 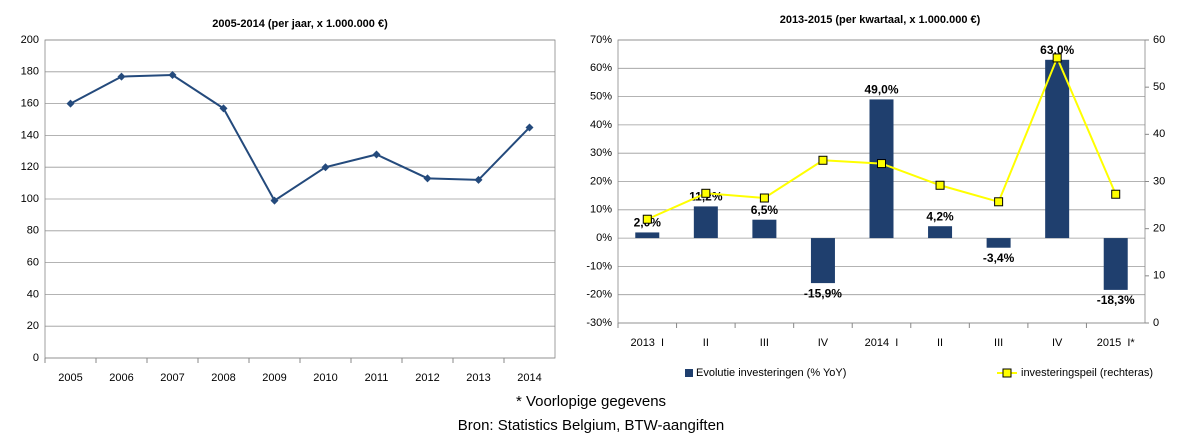 What do you see at coordinates (1116, 343) in the screenshot?
I see `x-tick-label: 2015 I*` at bounding box center [1116, 343].